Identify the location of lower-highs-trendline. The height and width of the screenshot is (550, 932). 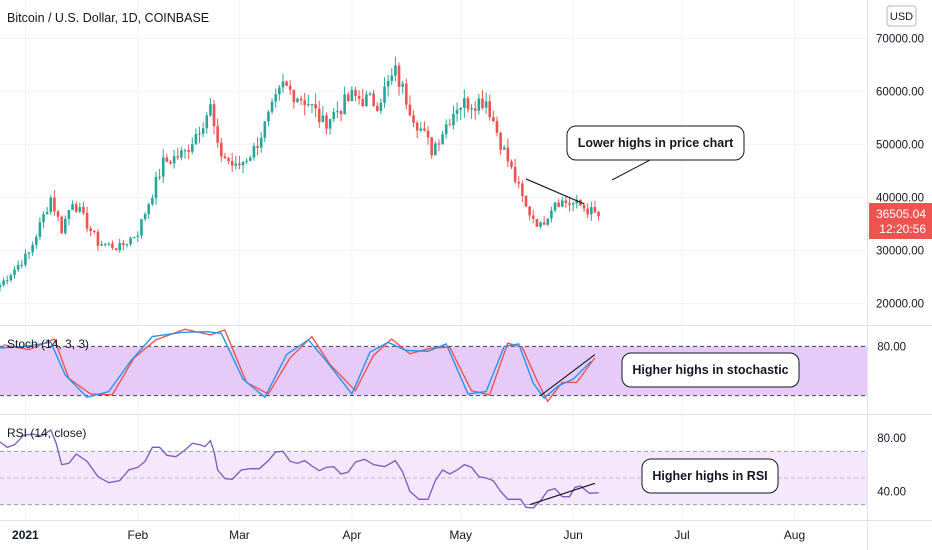
(555, 191).